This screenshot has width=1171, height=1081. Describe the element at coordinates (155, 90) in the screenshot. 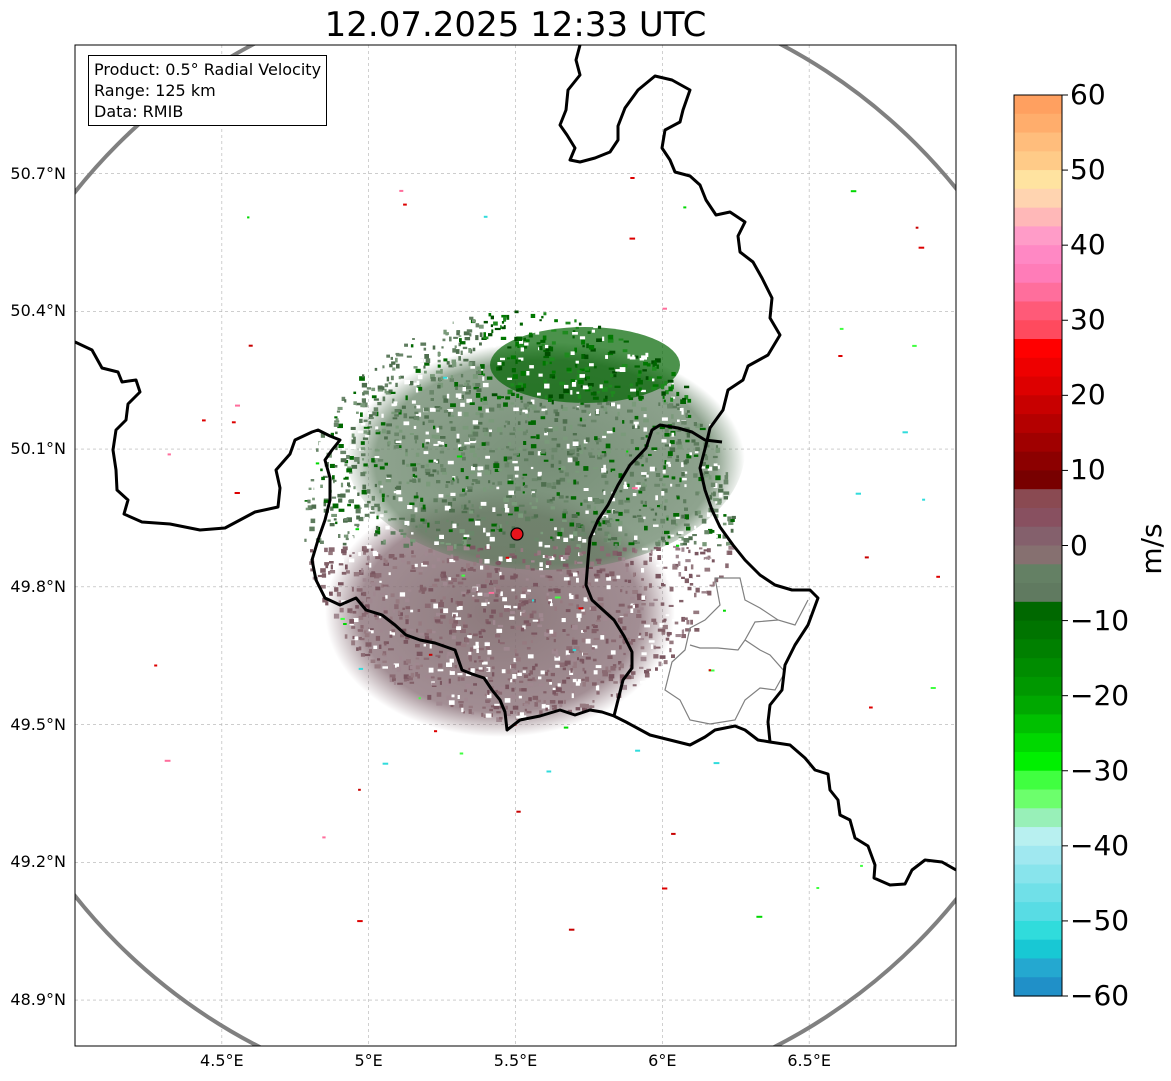

I see `info-range: Range: 125 km` at that location.